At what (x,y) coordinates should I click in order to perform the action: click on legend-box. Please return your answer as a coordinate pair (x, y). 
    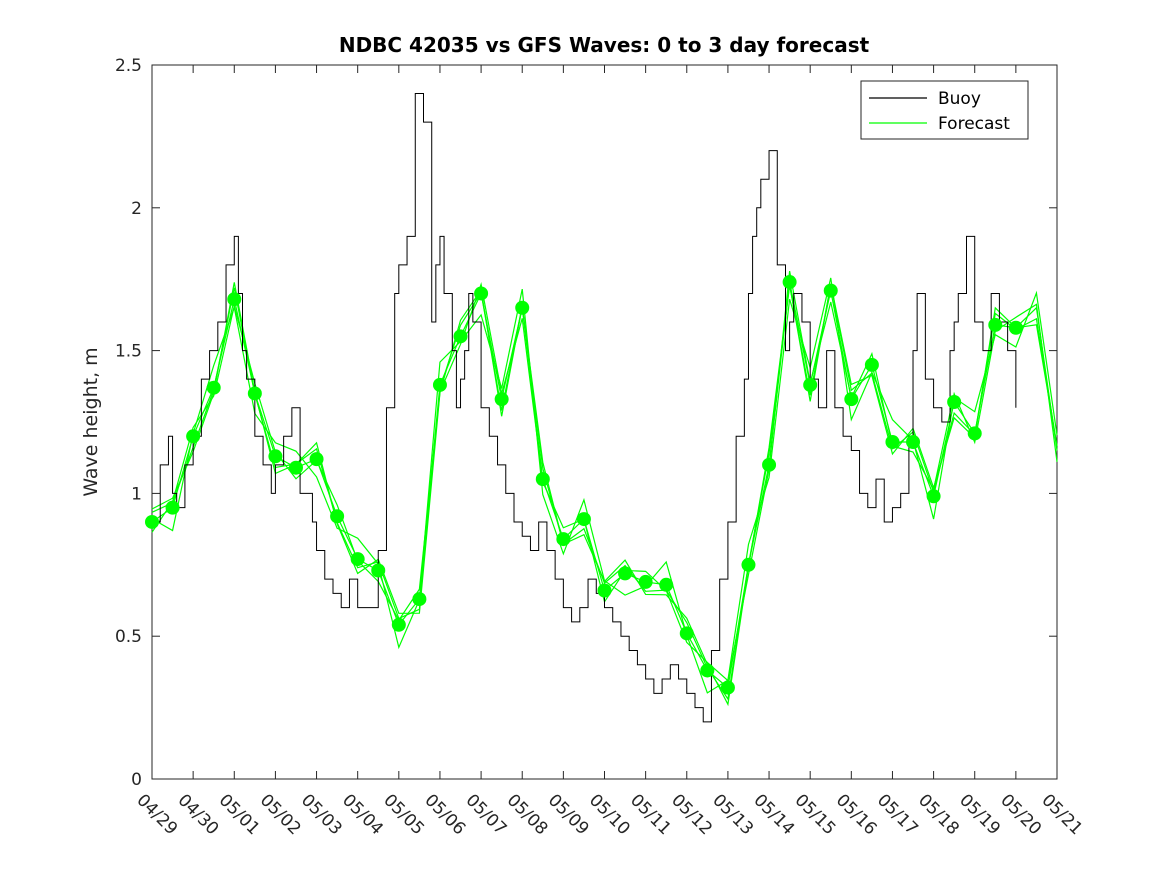
    Looking at the image, I should click on (944, 110).